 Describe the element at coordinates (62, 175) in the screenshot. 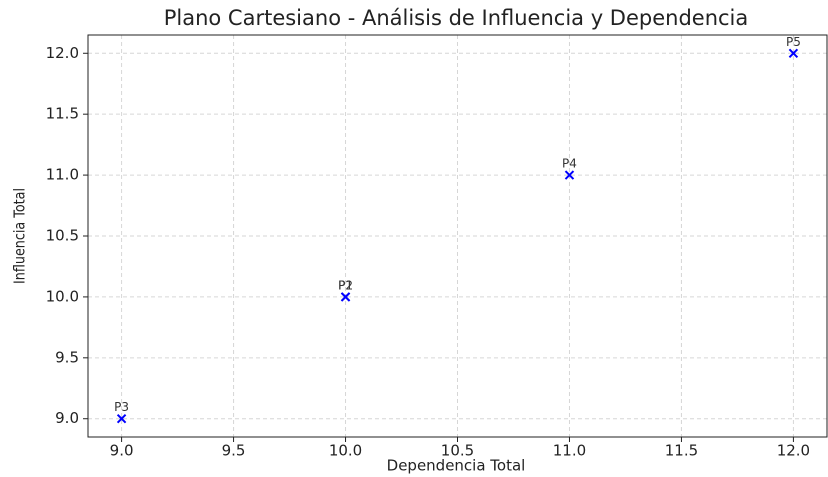

I see `y-tick-label: 11.0` at that location.